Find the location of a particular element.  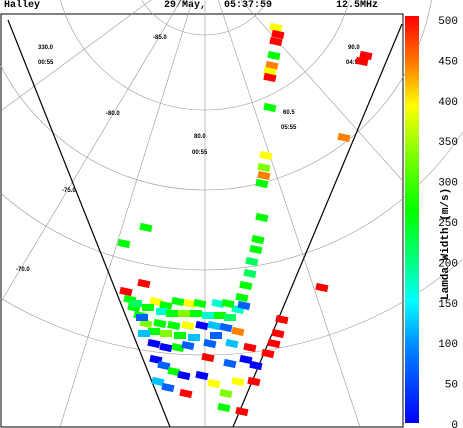

colorbar-tick-label: 500 is located at coordinates (448, 22).